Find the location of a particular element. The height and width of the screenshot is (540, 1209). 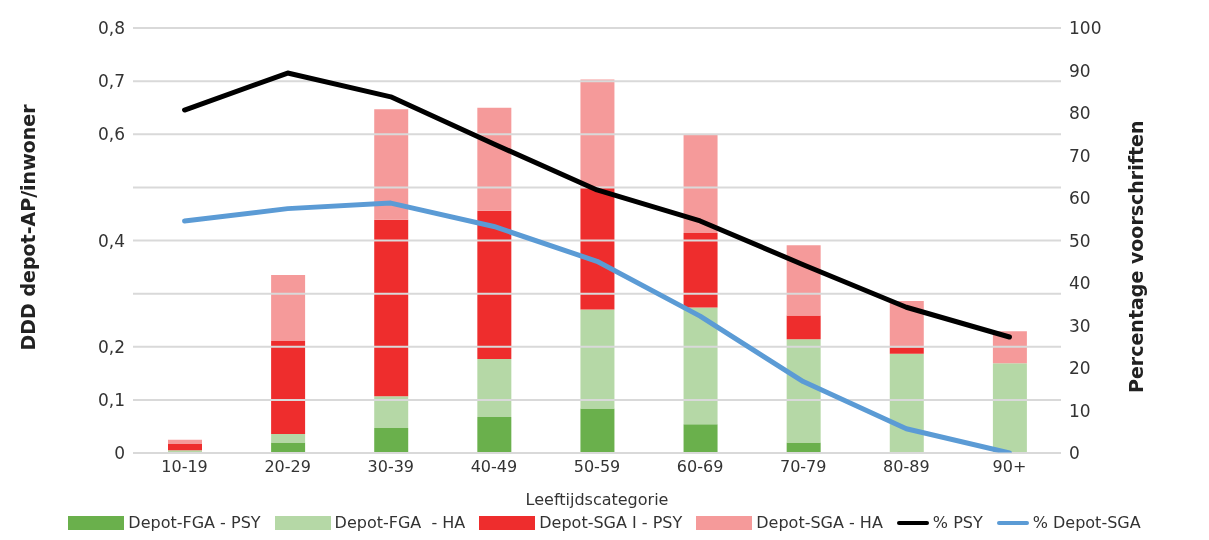

legend-label: Depot-SGA - HA is located at coordinates (819, 522).